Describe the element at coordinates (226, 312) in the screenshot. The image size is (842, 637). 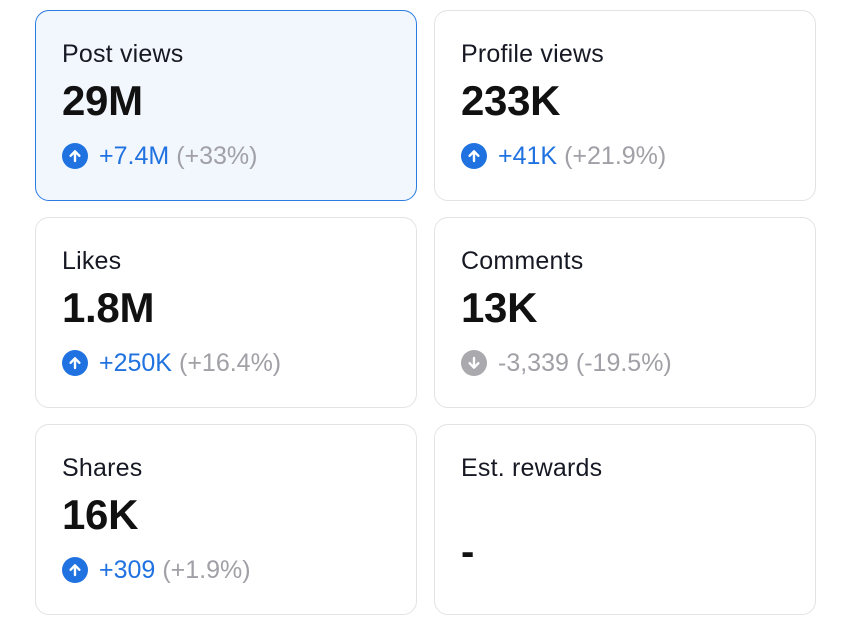
I see `metric-card-likes: Likes 1.8M +250K (+16.4%)` at that location.